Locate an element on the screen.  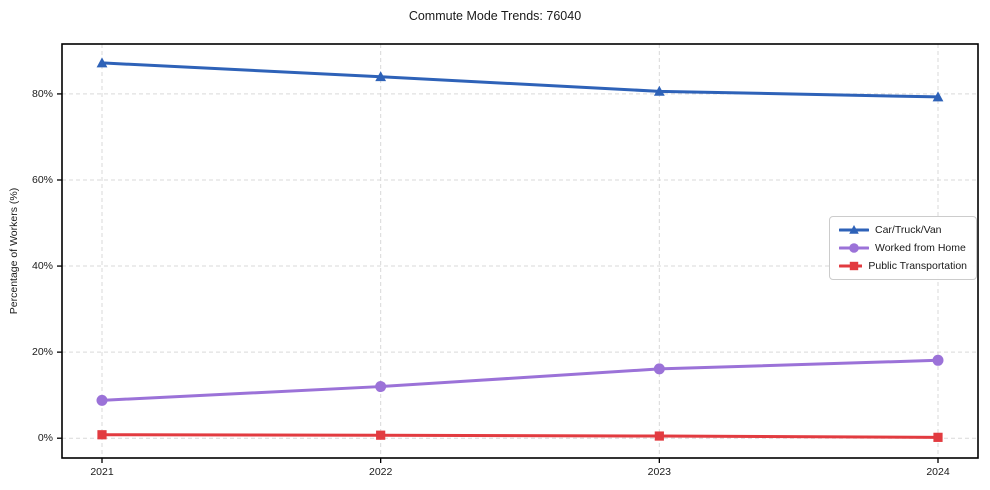
y-tick-label: 60% is located at coordinates (42, 179).